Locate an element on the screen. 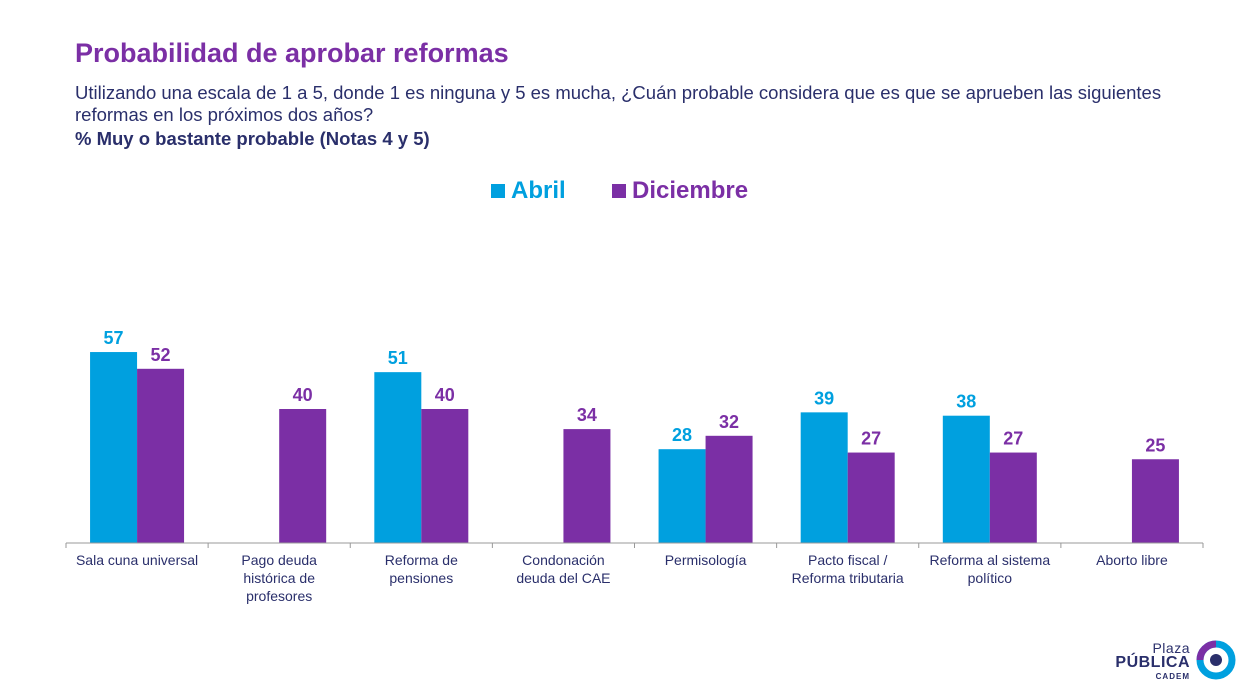 This screenshot has width=1250, height=698. category-label-6-0: Reforma al sistema is located at coordinates (990, 560).